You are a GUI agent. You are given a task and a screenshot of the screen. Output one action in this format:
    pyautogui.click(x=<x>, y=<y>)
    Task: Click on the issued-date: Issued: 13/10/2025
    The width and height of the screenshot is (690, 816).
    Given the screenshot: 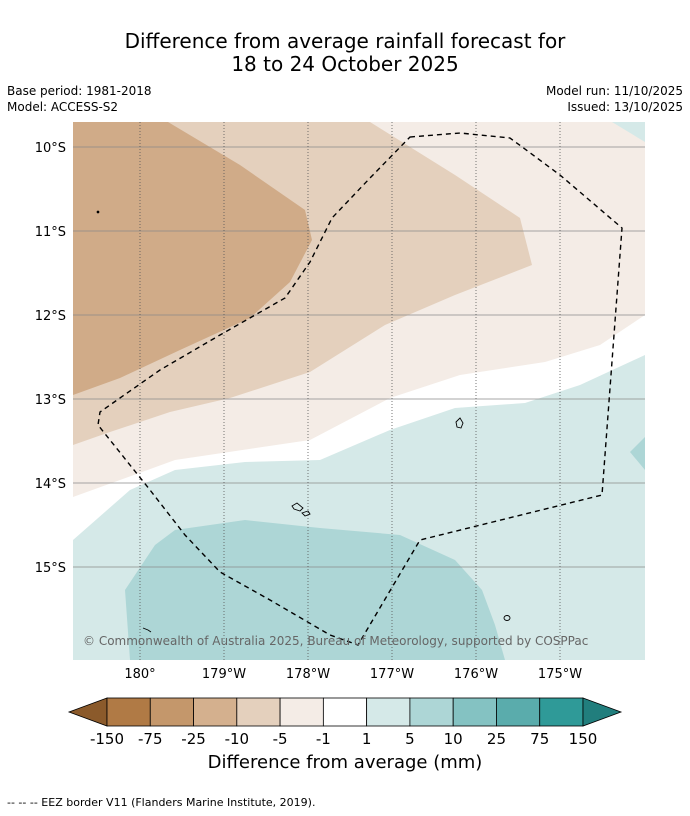 What is the action you would take?
    pyautogui.click(x=625, y=107)
    